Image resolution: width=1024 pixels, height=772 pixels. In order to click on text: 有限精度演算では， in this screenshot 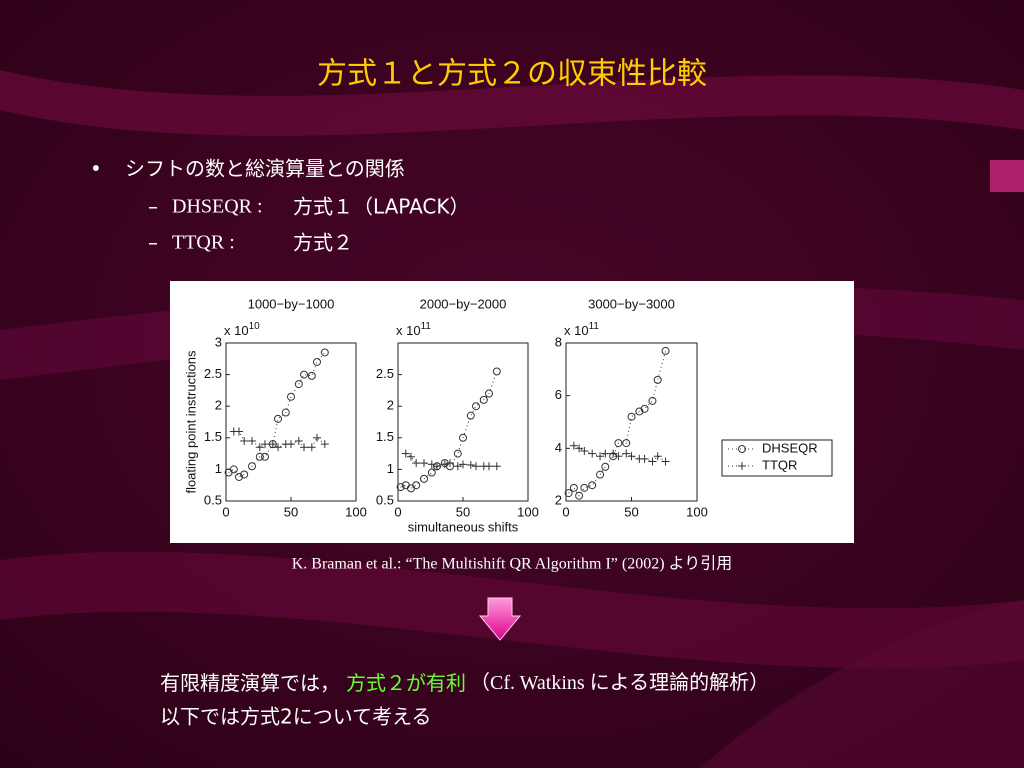, I will do `click(250, 683)`.